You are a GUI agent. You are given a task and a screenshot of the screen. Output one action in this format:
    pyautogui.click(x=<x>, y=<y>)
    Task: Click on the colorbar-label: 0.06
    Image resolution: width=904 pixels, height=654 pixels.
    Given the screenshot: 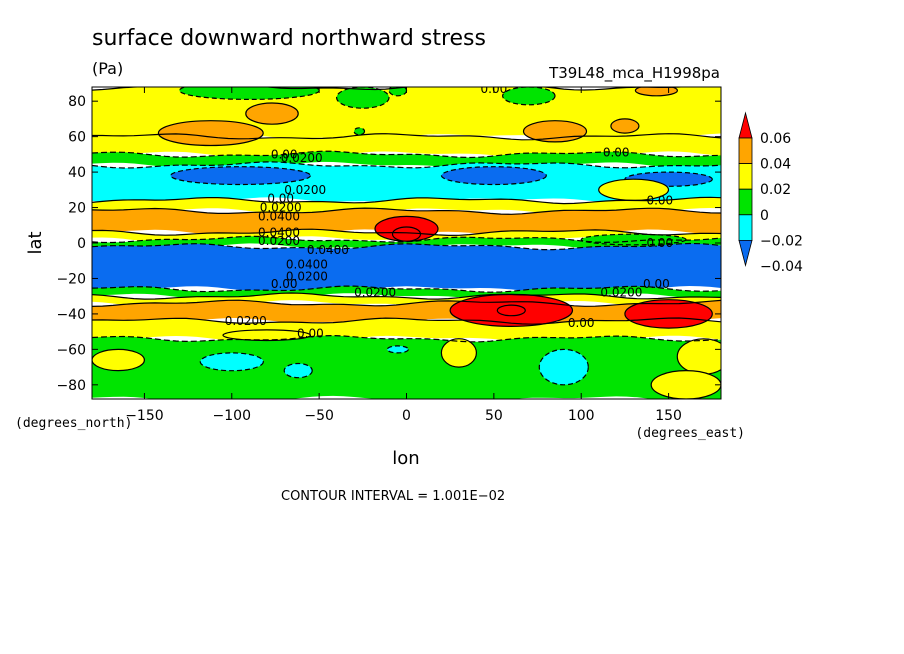 What is the action you would take?
    pyautogui.click(x=775, y=139)
    